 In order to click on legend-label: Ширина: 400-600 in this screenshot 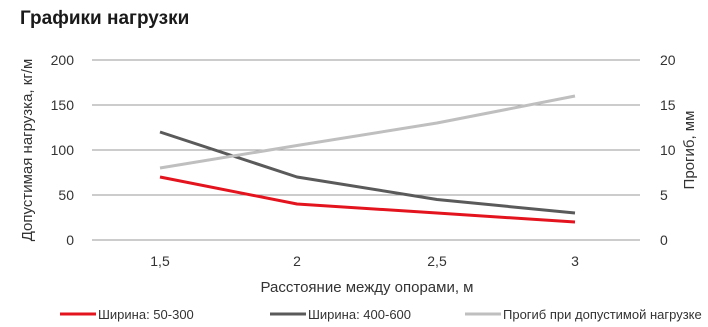, I will do `click(359, 314)`.